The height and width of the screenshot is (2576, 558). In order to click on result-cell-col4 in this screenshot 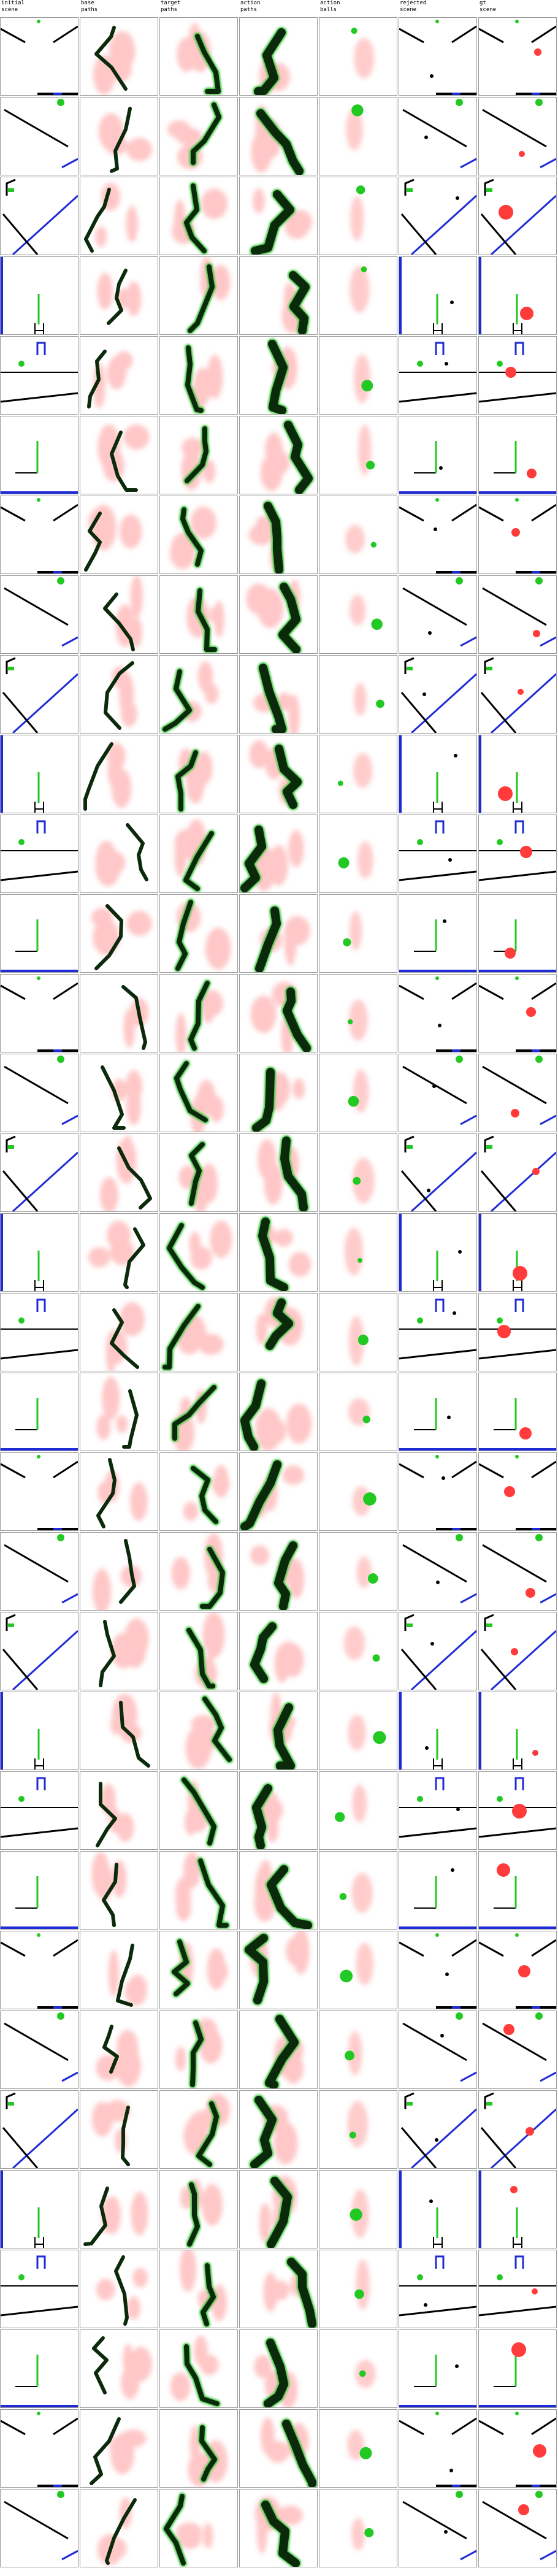, I will do `click(358, 1172)`.